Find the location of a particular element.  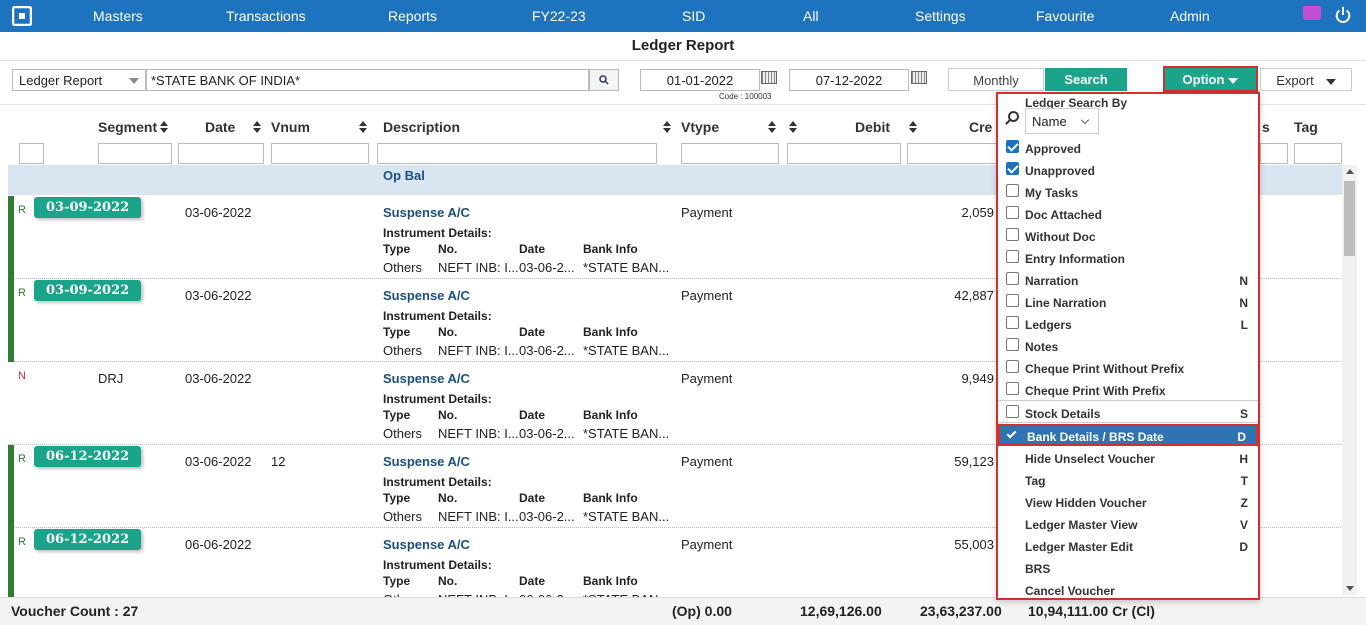

description-filter is located at coordinates (517, 153).